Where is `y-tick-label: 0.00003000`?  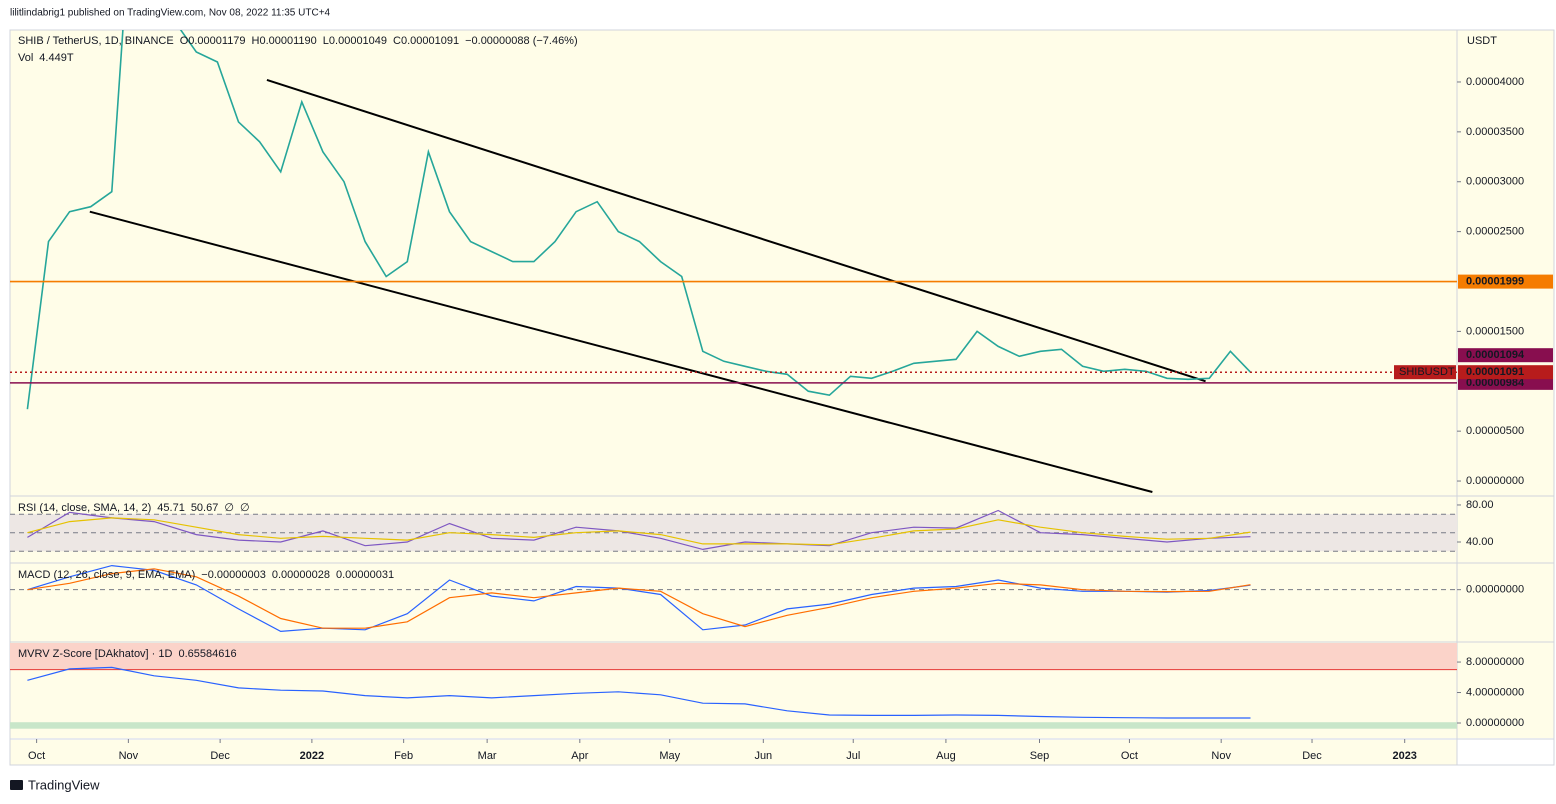 y-tick-label: 0.00003000 is located at coordinates (1495, 182).